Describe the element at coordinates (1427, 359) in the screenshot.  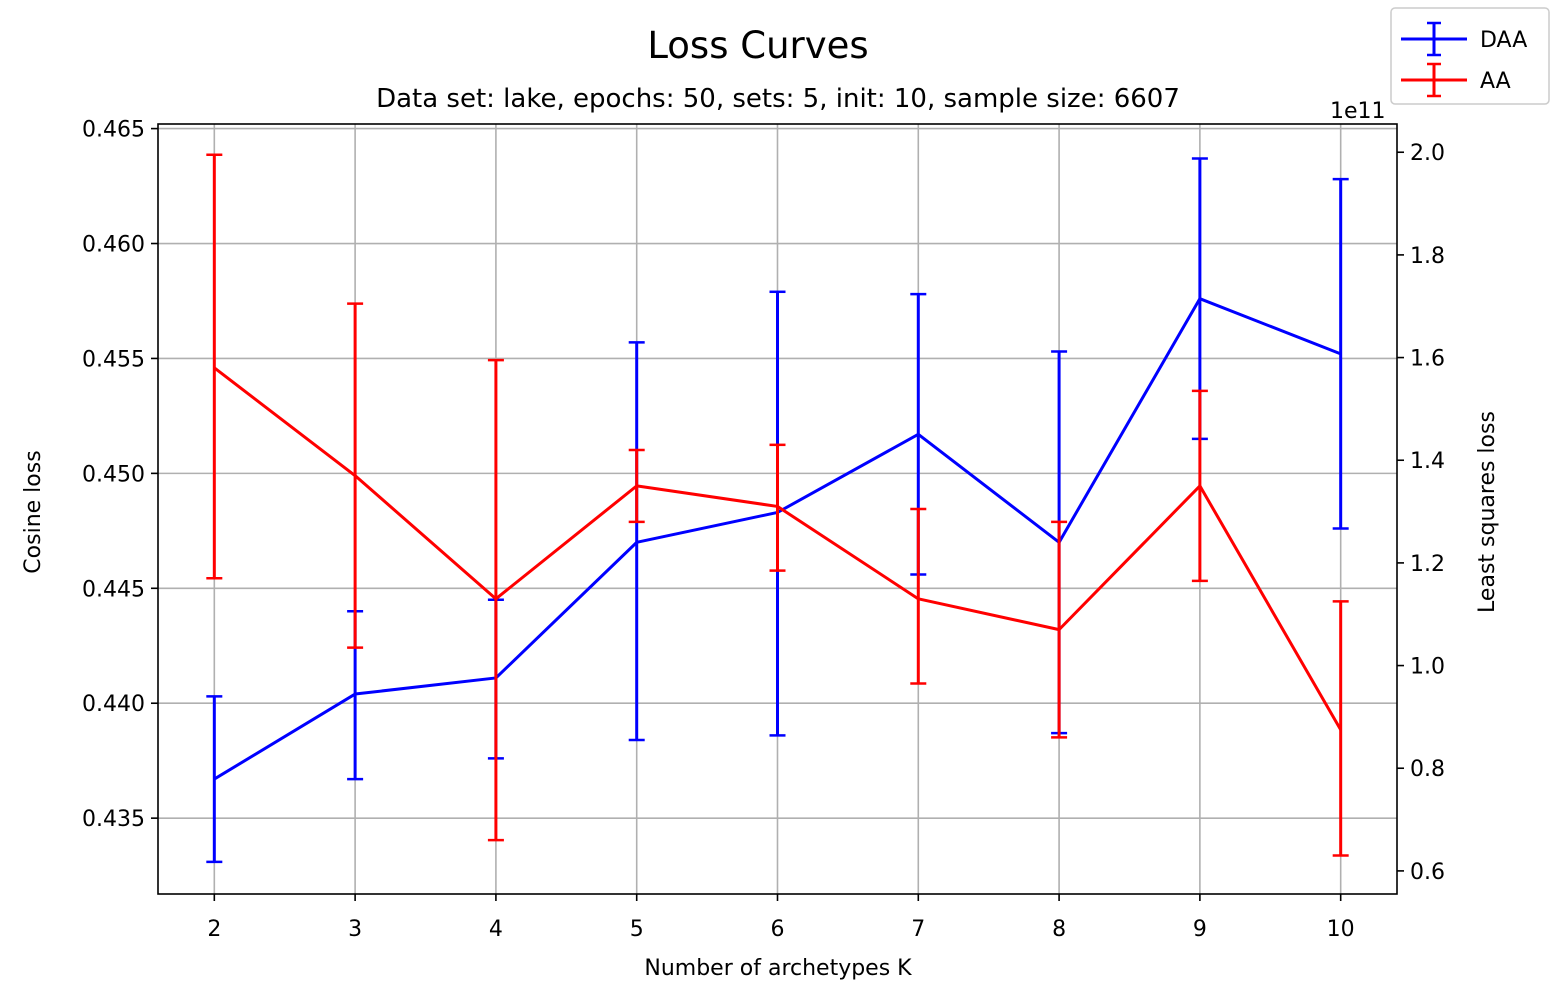
I see `y-tick-label-right: 1.6` at that location.